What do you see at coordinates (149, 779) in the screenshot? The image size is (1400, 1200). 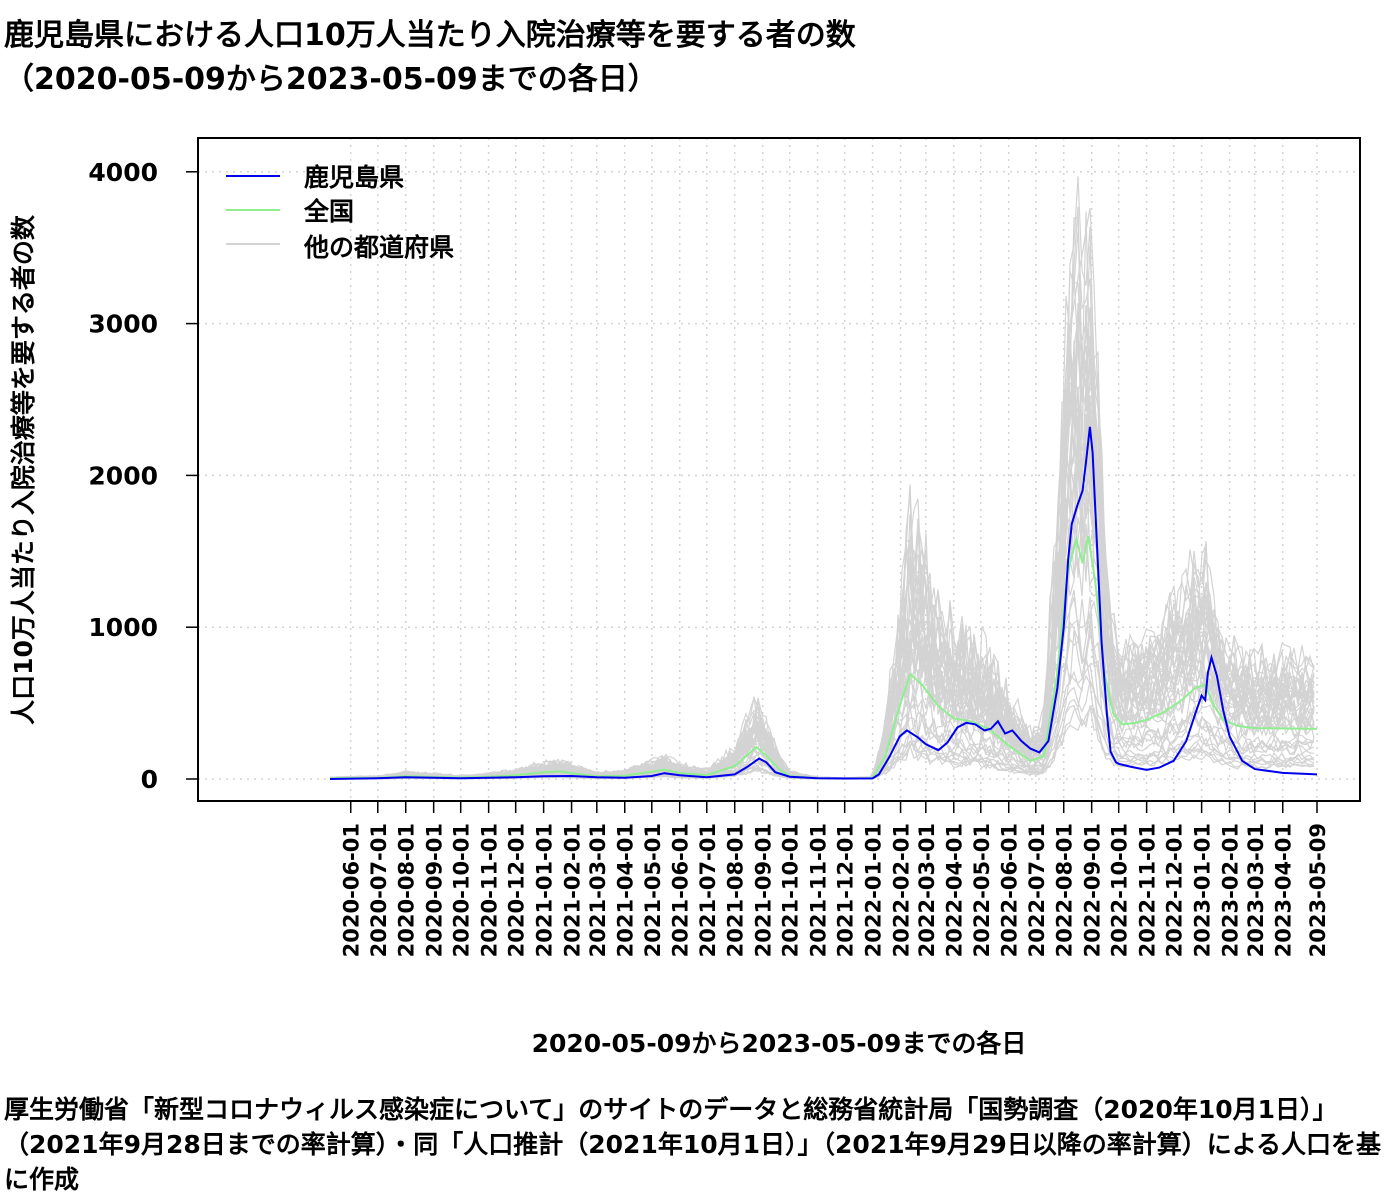 I see `y-tick-label-0: 0` at bounding box center [149, 779].